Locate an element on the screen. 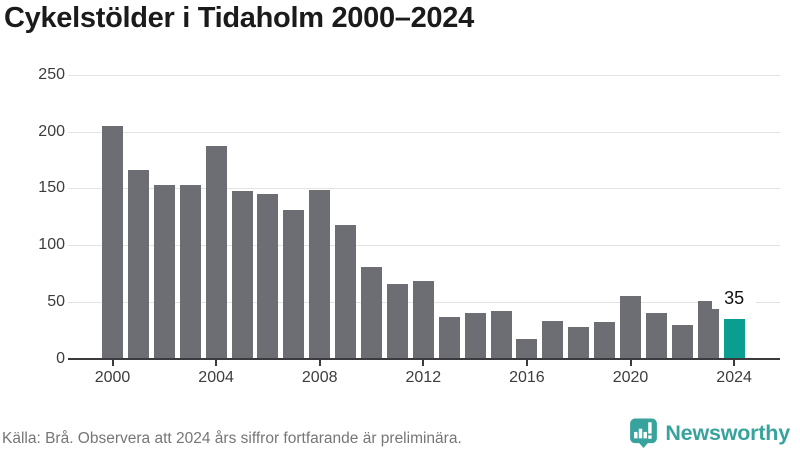  x-axis-label-2008: 2008 is located at coordinates (319, 377).